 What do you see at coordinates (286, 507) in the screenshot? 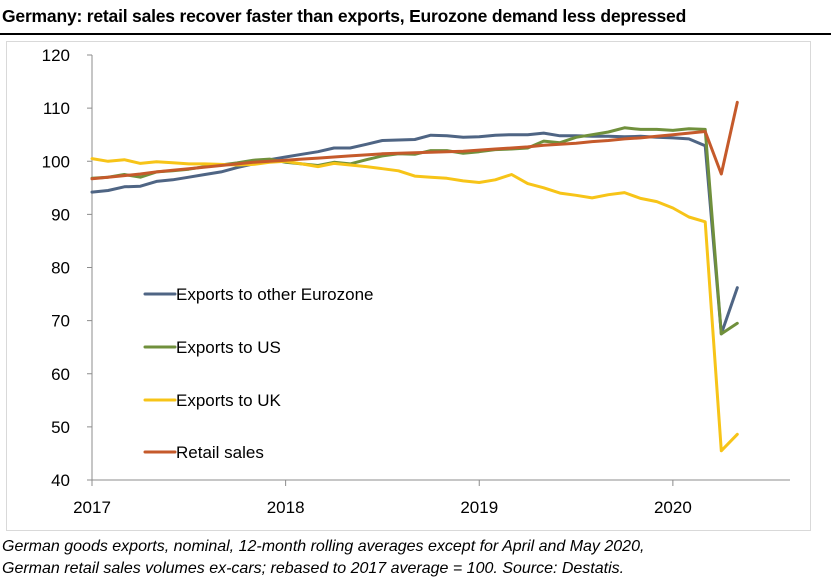
I see `x-tick-label: 2018` at bounding box center [286, 507].